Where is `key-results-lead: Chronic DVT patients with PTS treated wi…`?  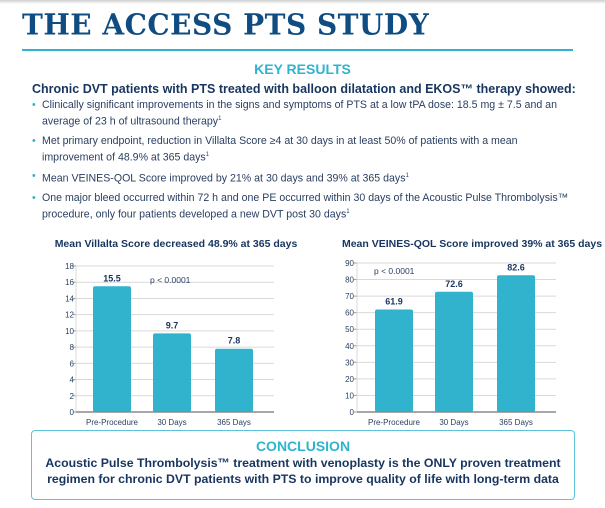 key-results-lead: Chronic DVT patients with PTS treated wi… is located at coordinates (304, 89).